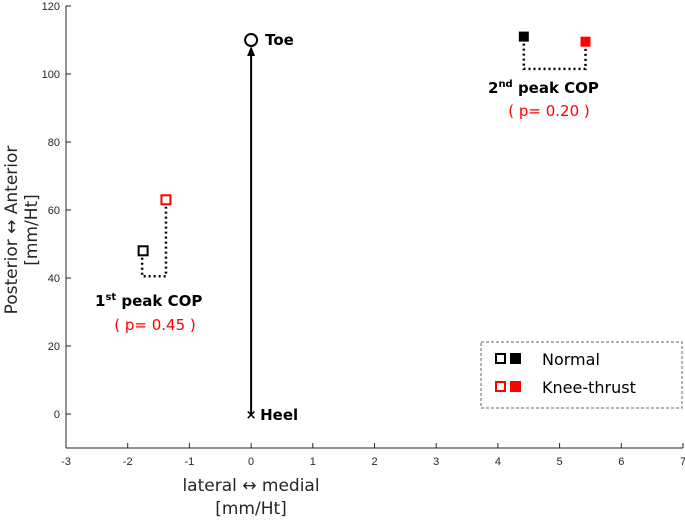  What do you see at coordinates (51, 7) in the screenshot?
I see `y-tick-label: 120` at bounding box center [51, 7].